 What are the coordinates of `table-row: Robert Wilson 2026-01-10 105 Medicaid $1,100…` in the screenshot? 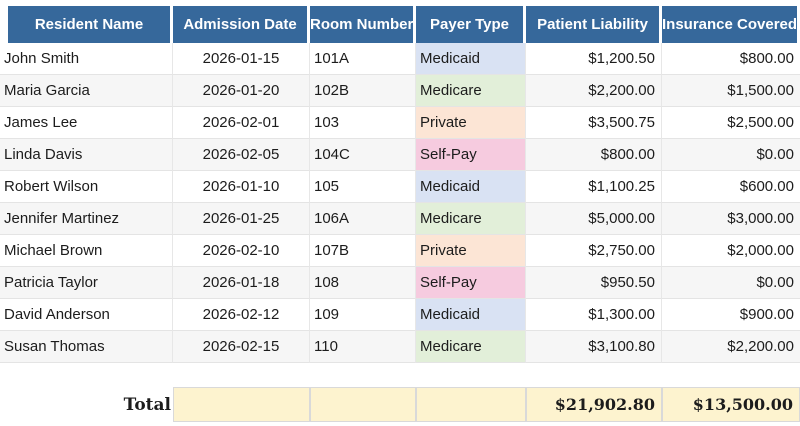 It's located at (400, 187).